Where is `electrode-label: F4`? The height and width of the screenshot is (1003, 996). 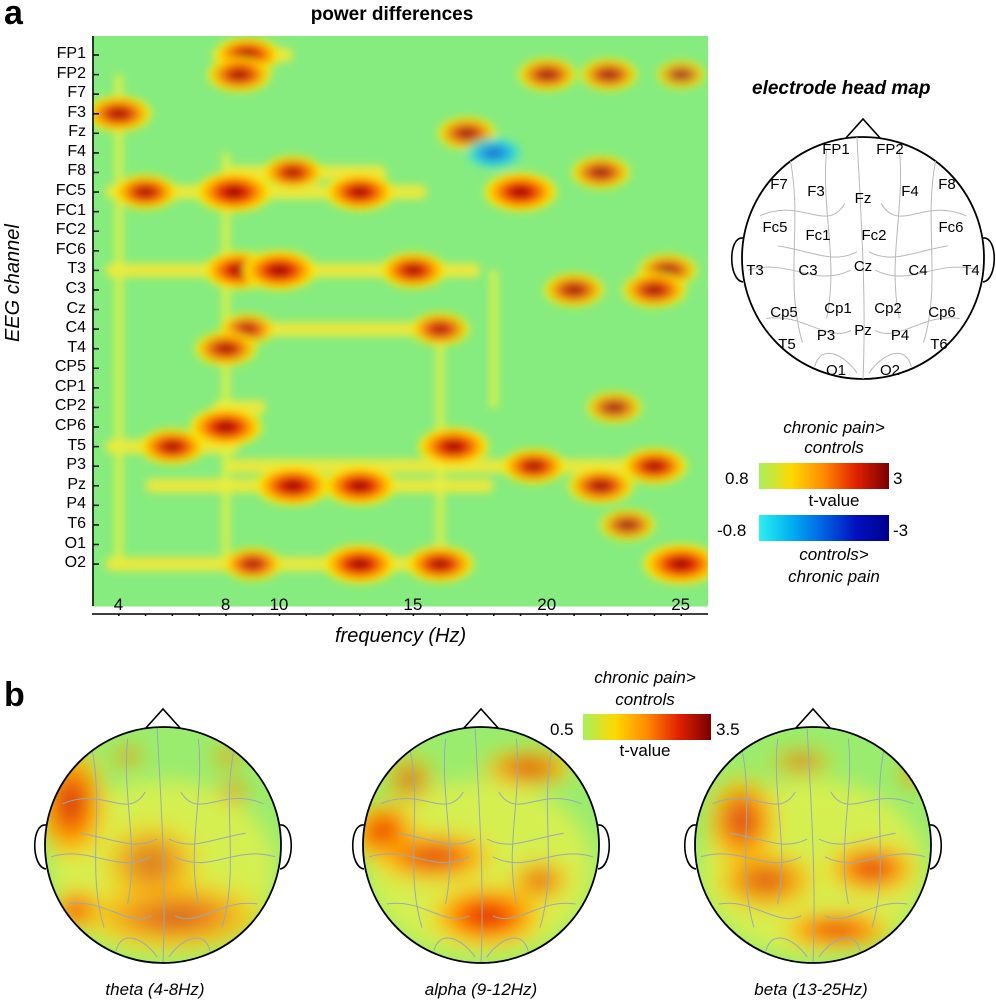
electrode-label: F4 is located at coordinates (910, 191).